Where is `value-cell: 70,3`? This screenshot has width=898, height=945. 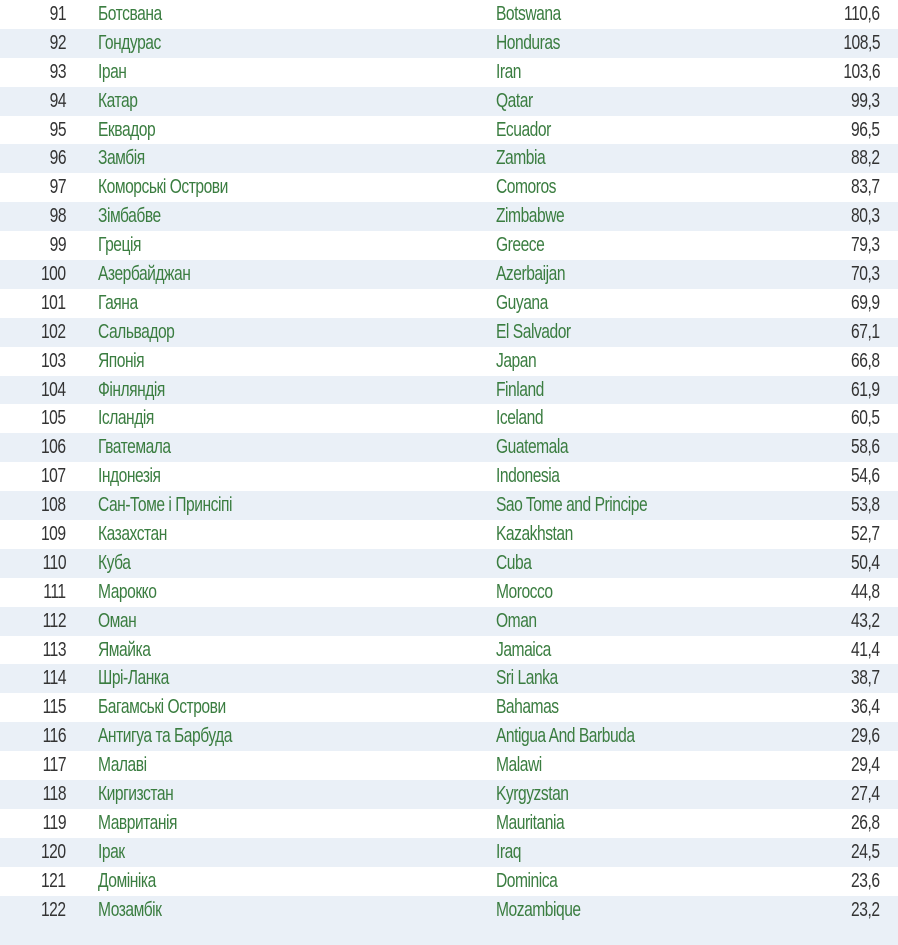 value-cell: 70,3 is located at coordinates (866, 273).